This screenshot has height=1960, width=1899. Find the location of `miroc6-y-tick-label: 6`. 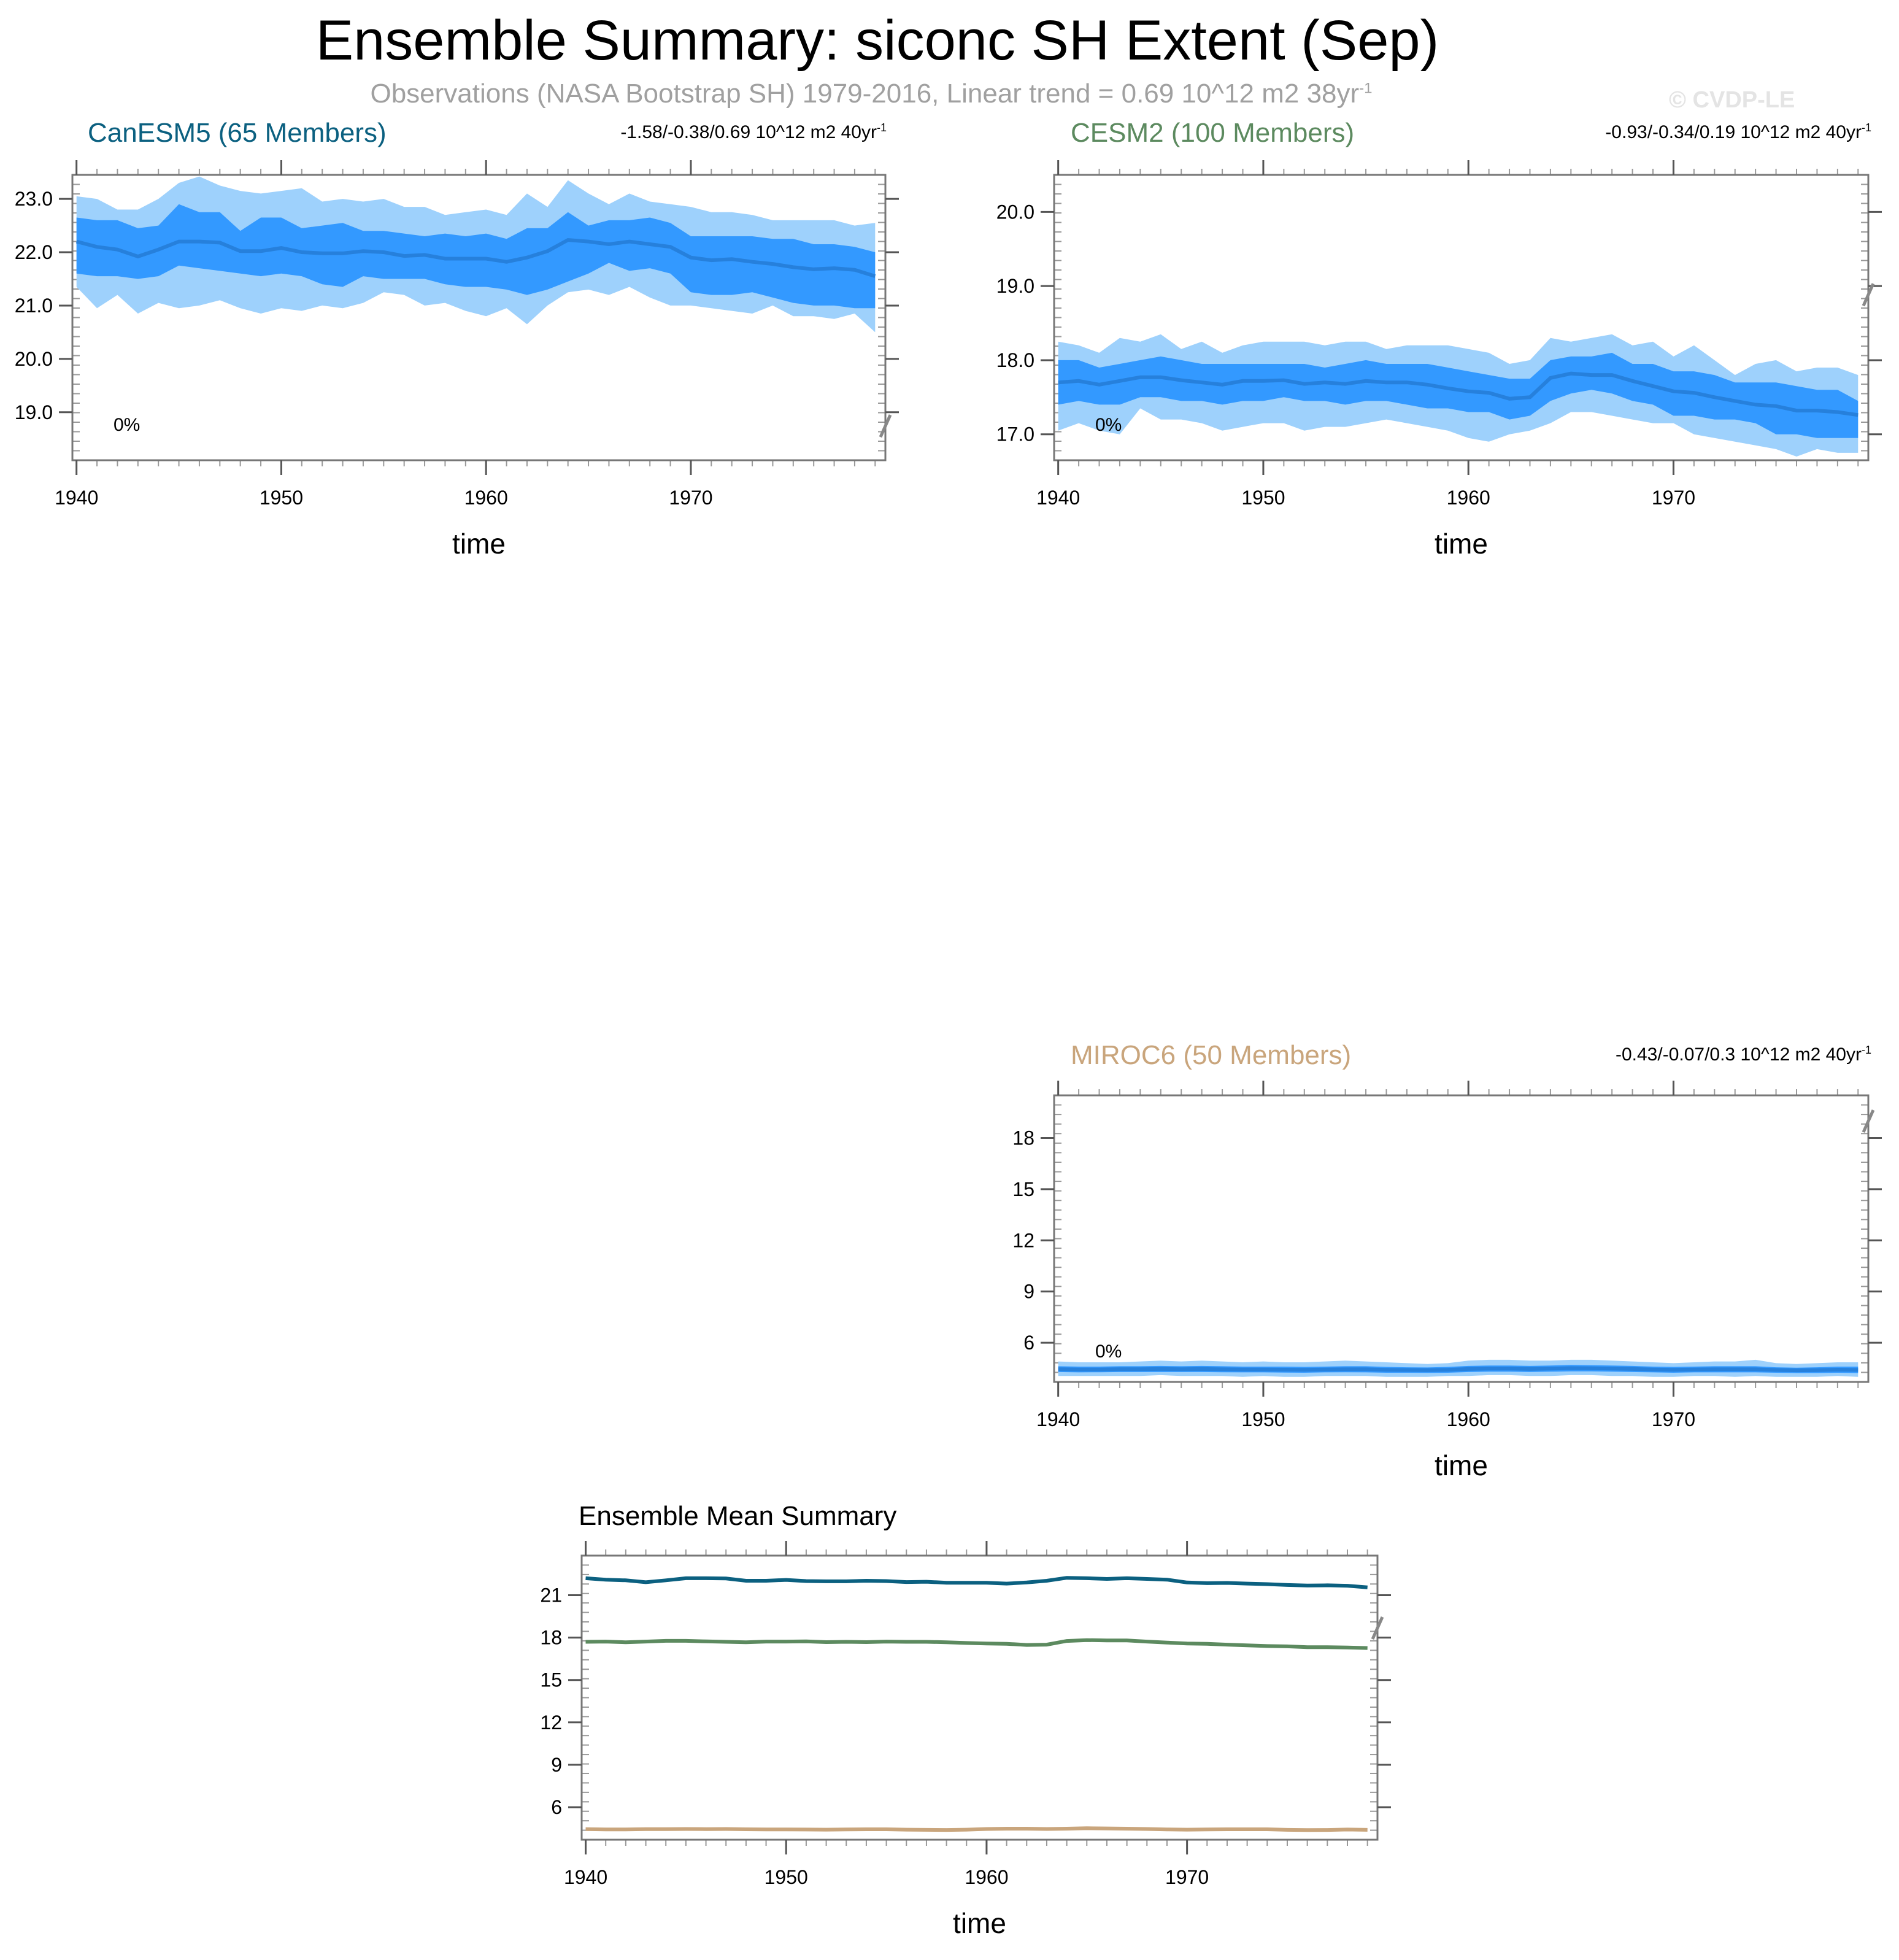

miroc6-y-tick-label: 6 is located at coordinates (1028, 1343).